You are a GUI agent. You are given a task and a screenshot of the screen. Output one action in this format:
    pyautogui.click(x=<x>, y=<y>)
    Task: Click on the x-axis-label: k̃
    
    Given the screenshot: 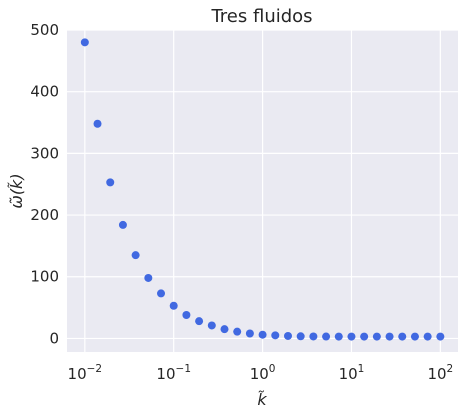 What is the action you would take?
    pyautogui.click(x=262, y=399)
    